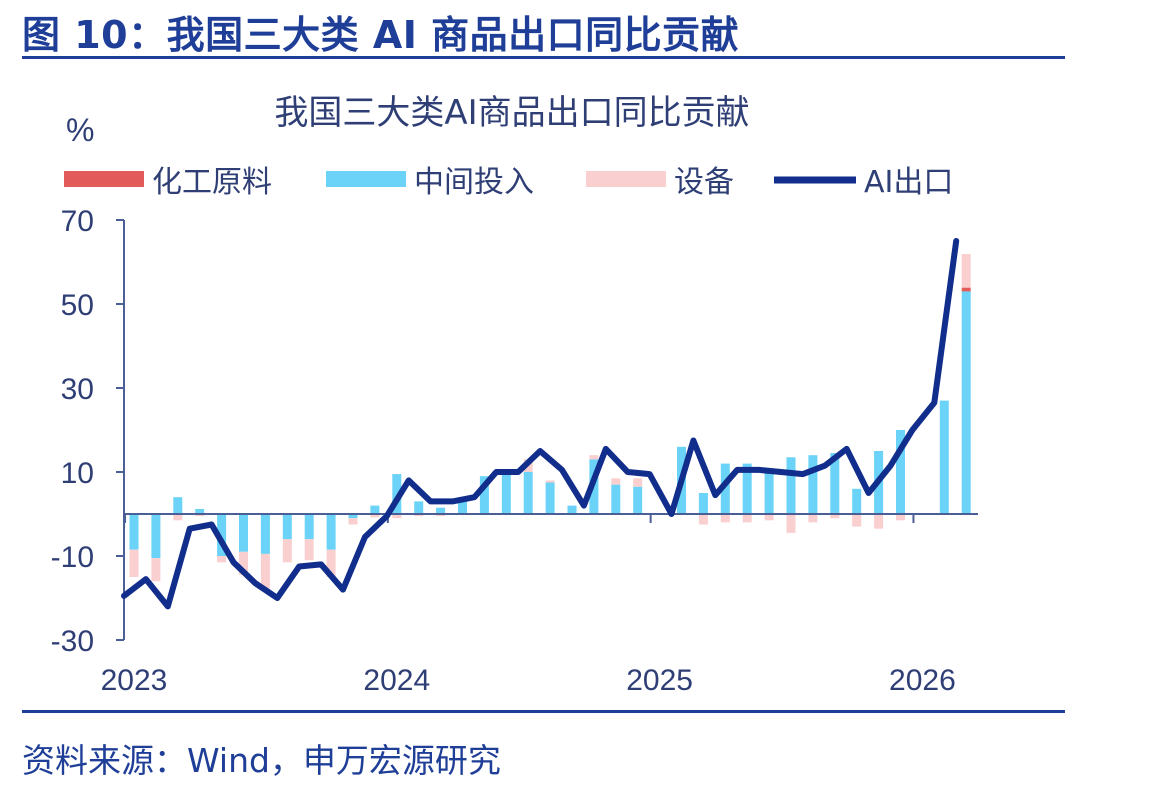  What do you see at coordinates (212, 182) in the screenshot?
I see `legend-label-chemical: 化工原料` at bounding box center [212, 182].